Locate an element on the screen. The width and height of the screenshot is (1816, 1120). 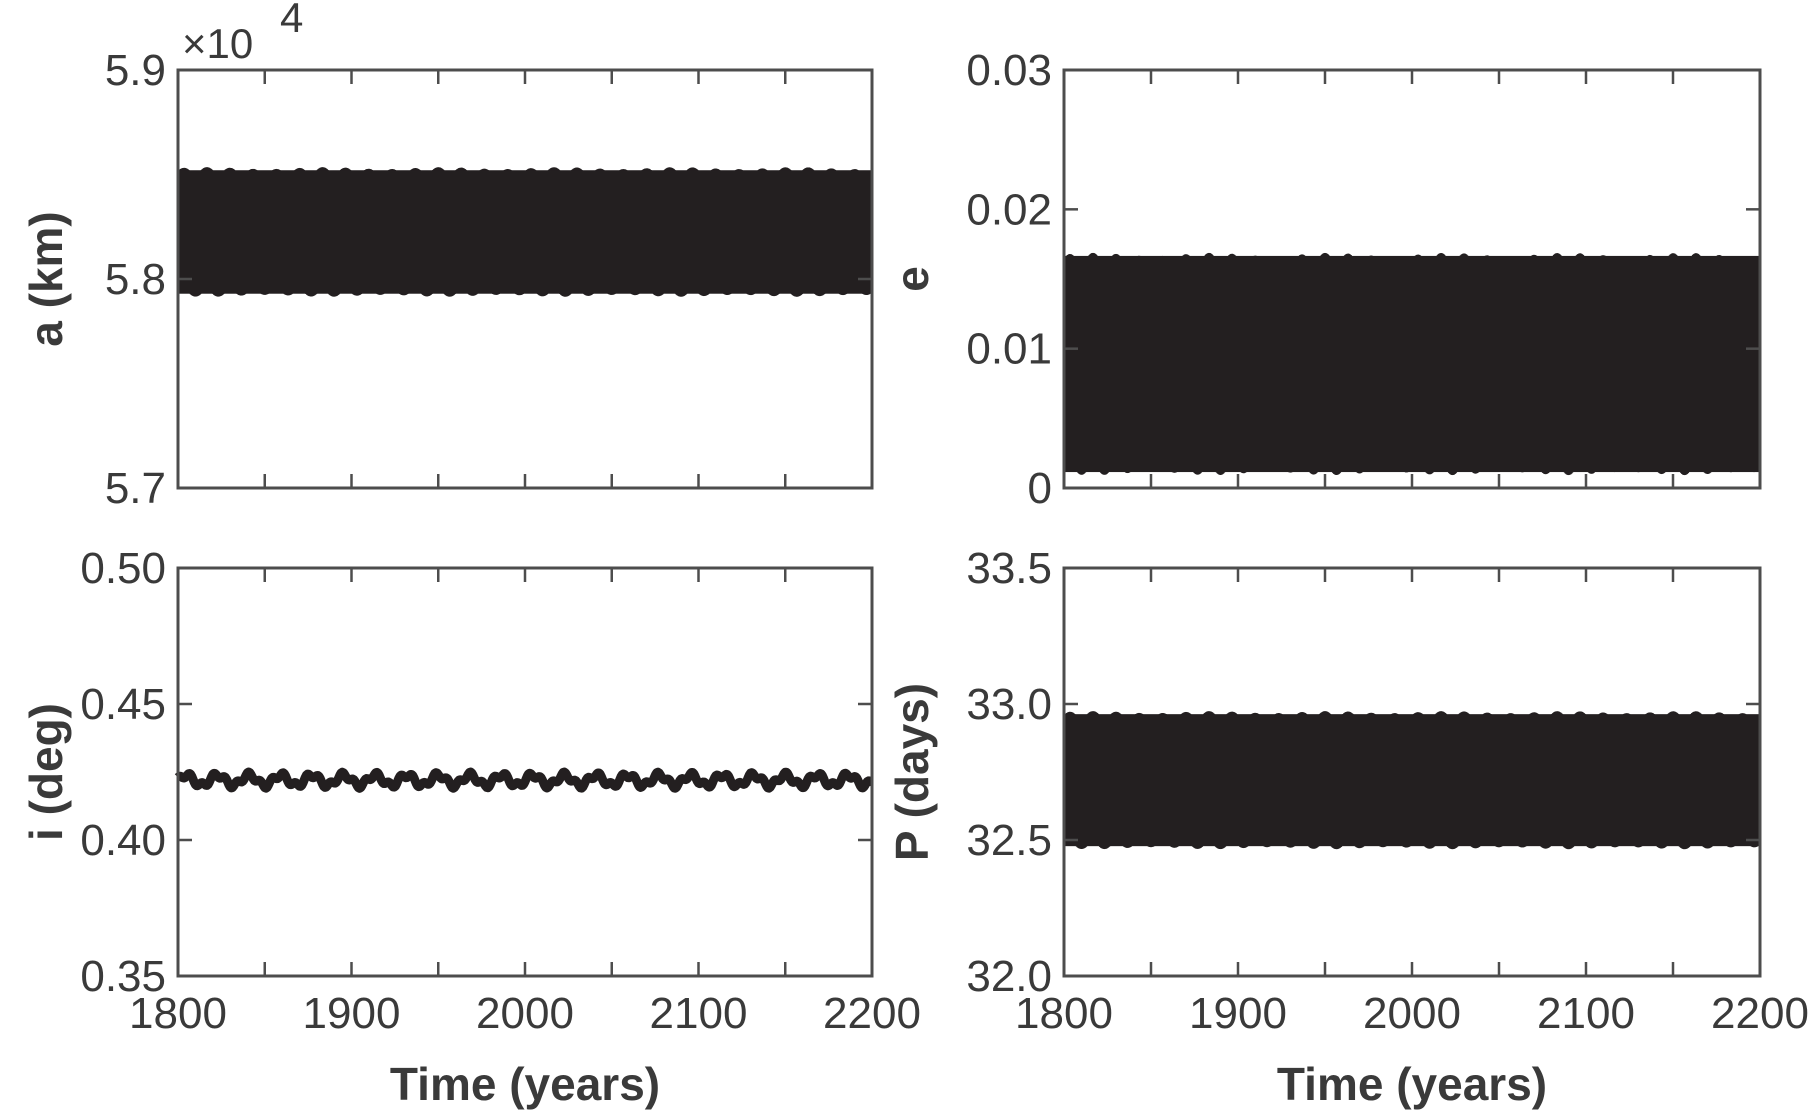
axis-exponent-power: 4 is located at coordinates (291, 20).